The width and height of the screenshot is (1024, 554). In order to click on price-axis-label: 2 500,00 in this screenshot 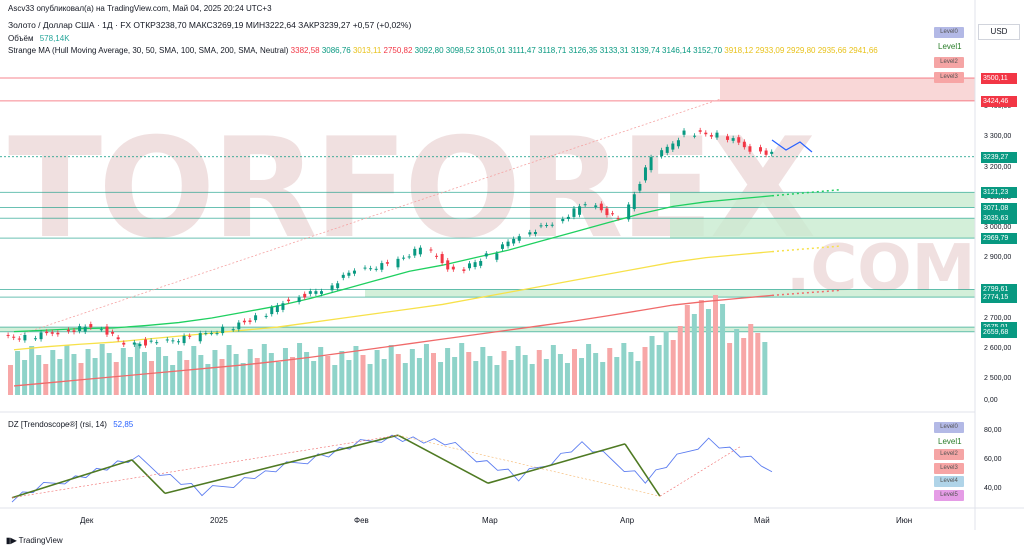, I will do `click(998, 378)`.